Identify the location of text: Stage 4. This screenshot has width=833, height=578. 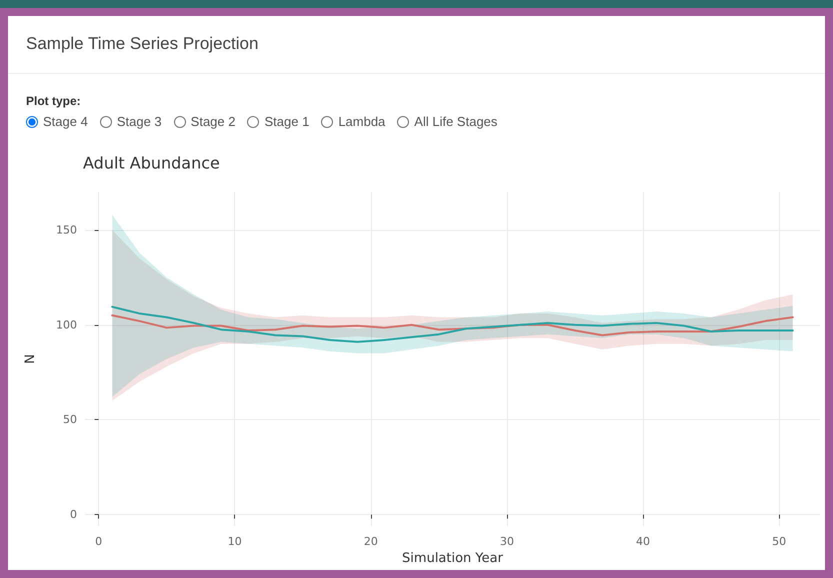
(65, 121).